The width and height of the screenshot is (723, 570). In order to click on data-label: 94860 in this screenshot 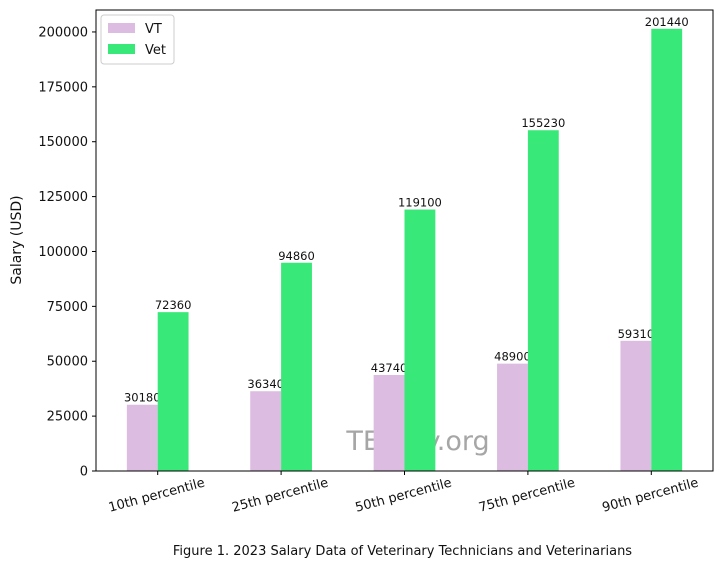, I will do `click(296, 256)`.